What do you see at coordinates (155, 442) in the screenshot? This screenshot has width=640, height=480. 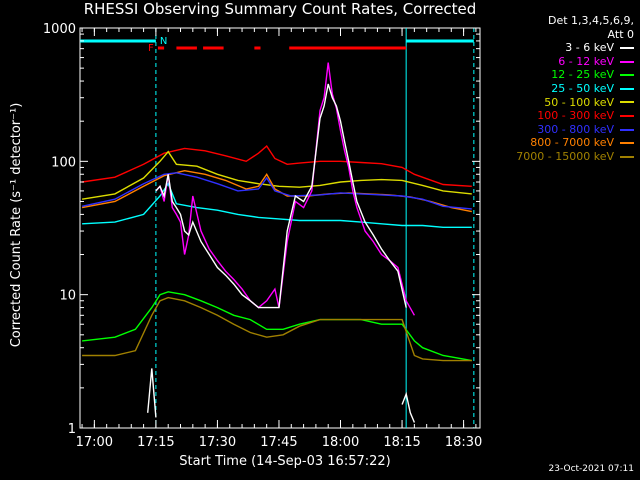 I see `x-tick-label-1: 17:15` at bounding box center [155, 442].